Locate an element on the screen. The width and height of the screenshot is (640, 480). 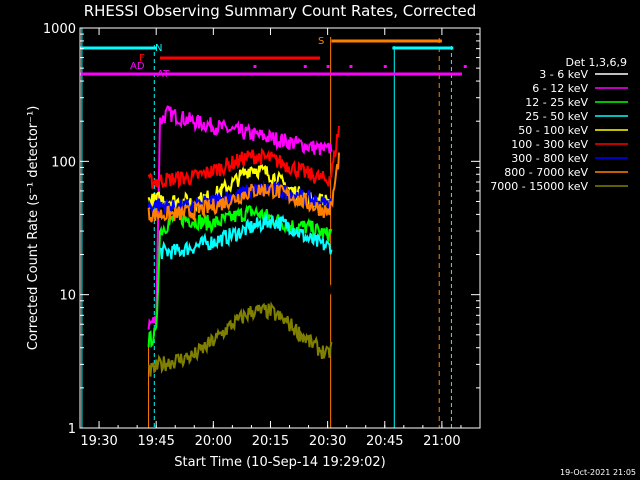
legend-entry-label: 3 - 6 keV is located at coordinates (563, 74).